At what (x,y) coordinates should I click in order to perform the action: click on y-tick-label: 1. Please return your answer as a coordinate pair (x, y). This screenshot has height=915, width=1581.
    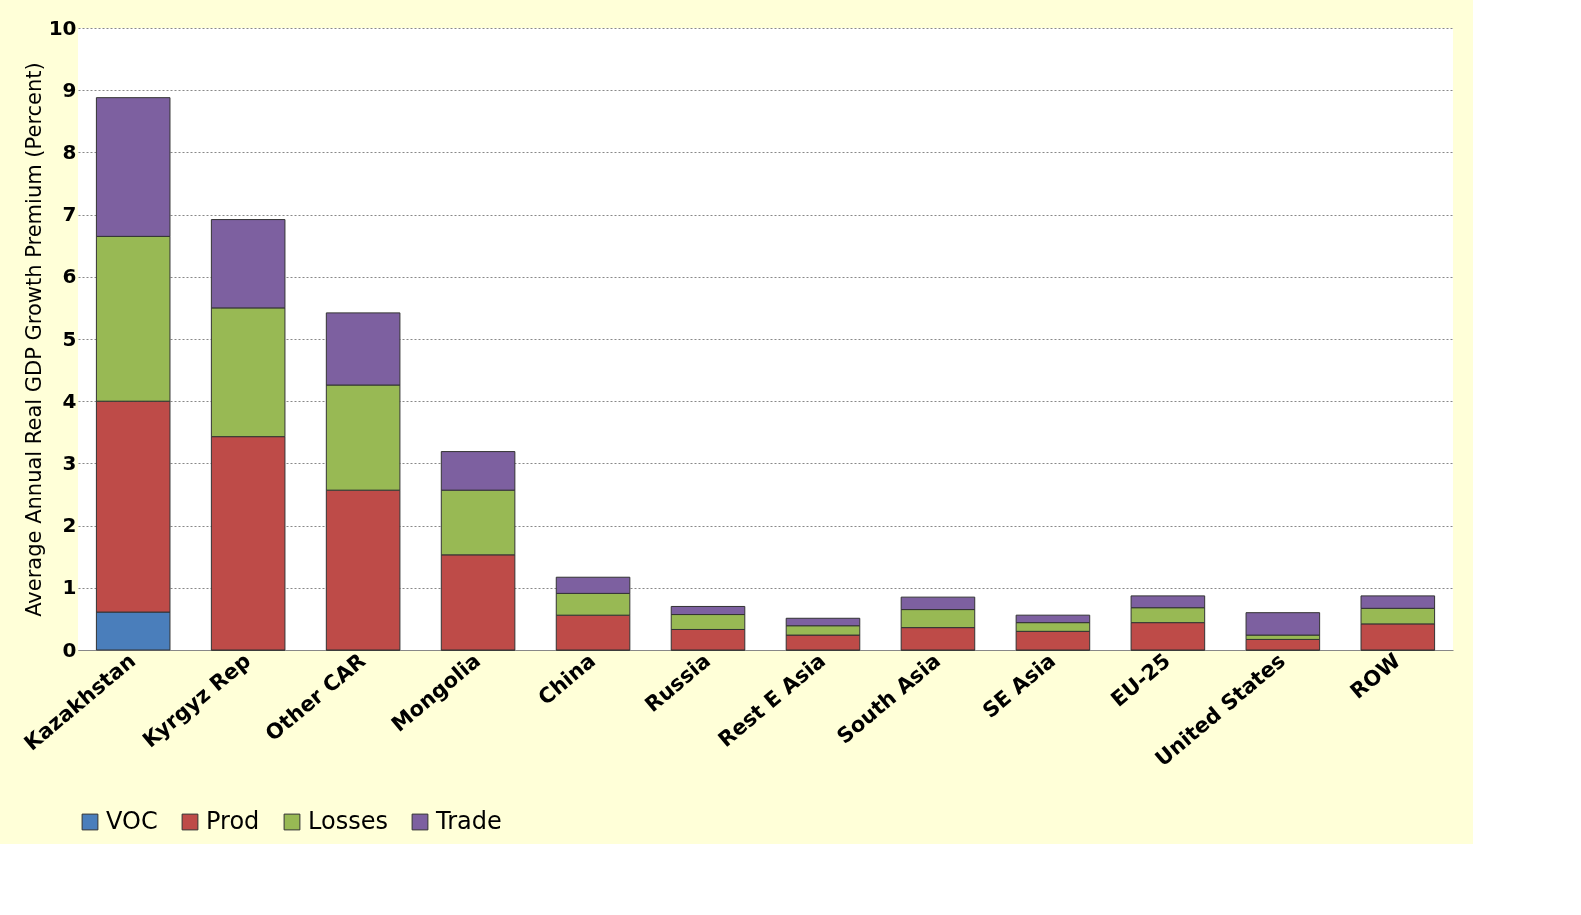
    Looking at the image, I should click on (69, 587).